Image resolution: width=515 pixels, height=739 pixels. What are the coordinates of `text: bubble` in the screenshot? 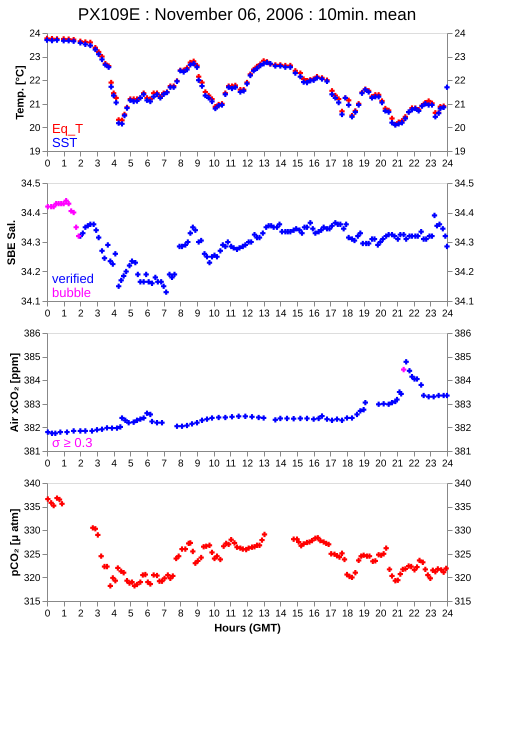 It's located at (72, 292).